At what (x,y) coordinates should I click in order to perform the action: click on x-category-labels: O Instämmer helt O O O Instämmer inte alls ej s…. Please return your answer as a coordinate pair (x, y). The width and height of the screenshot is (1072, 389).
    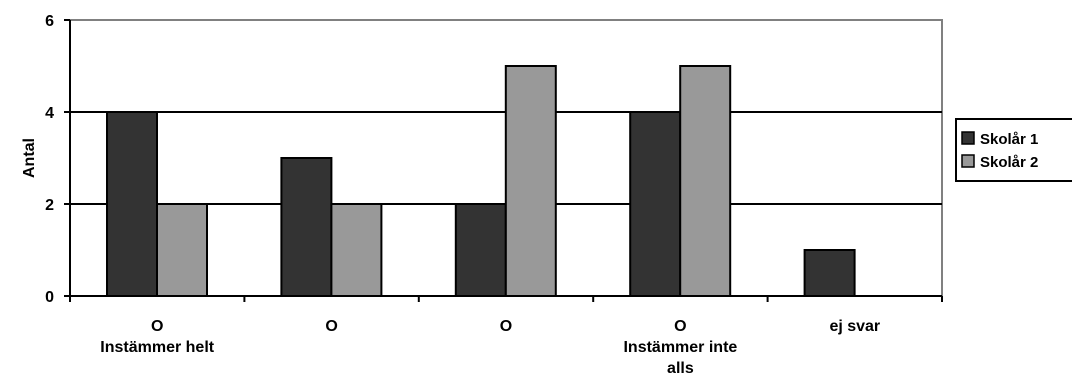
    Looking at the image, I should click on (490, 347).